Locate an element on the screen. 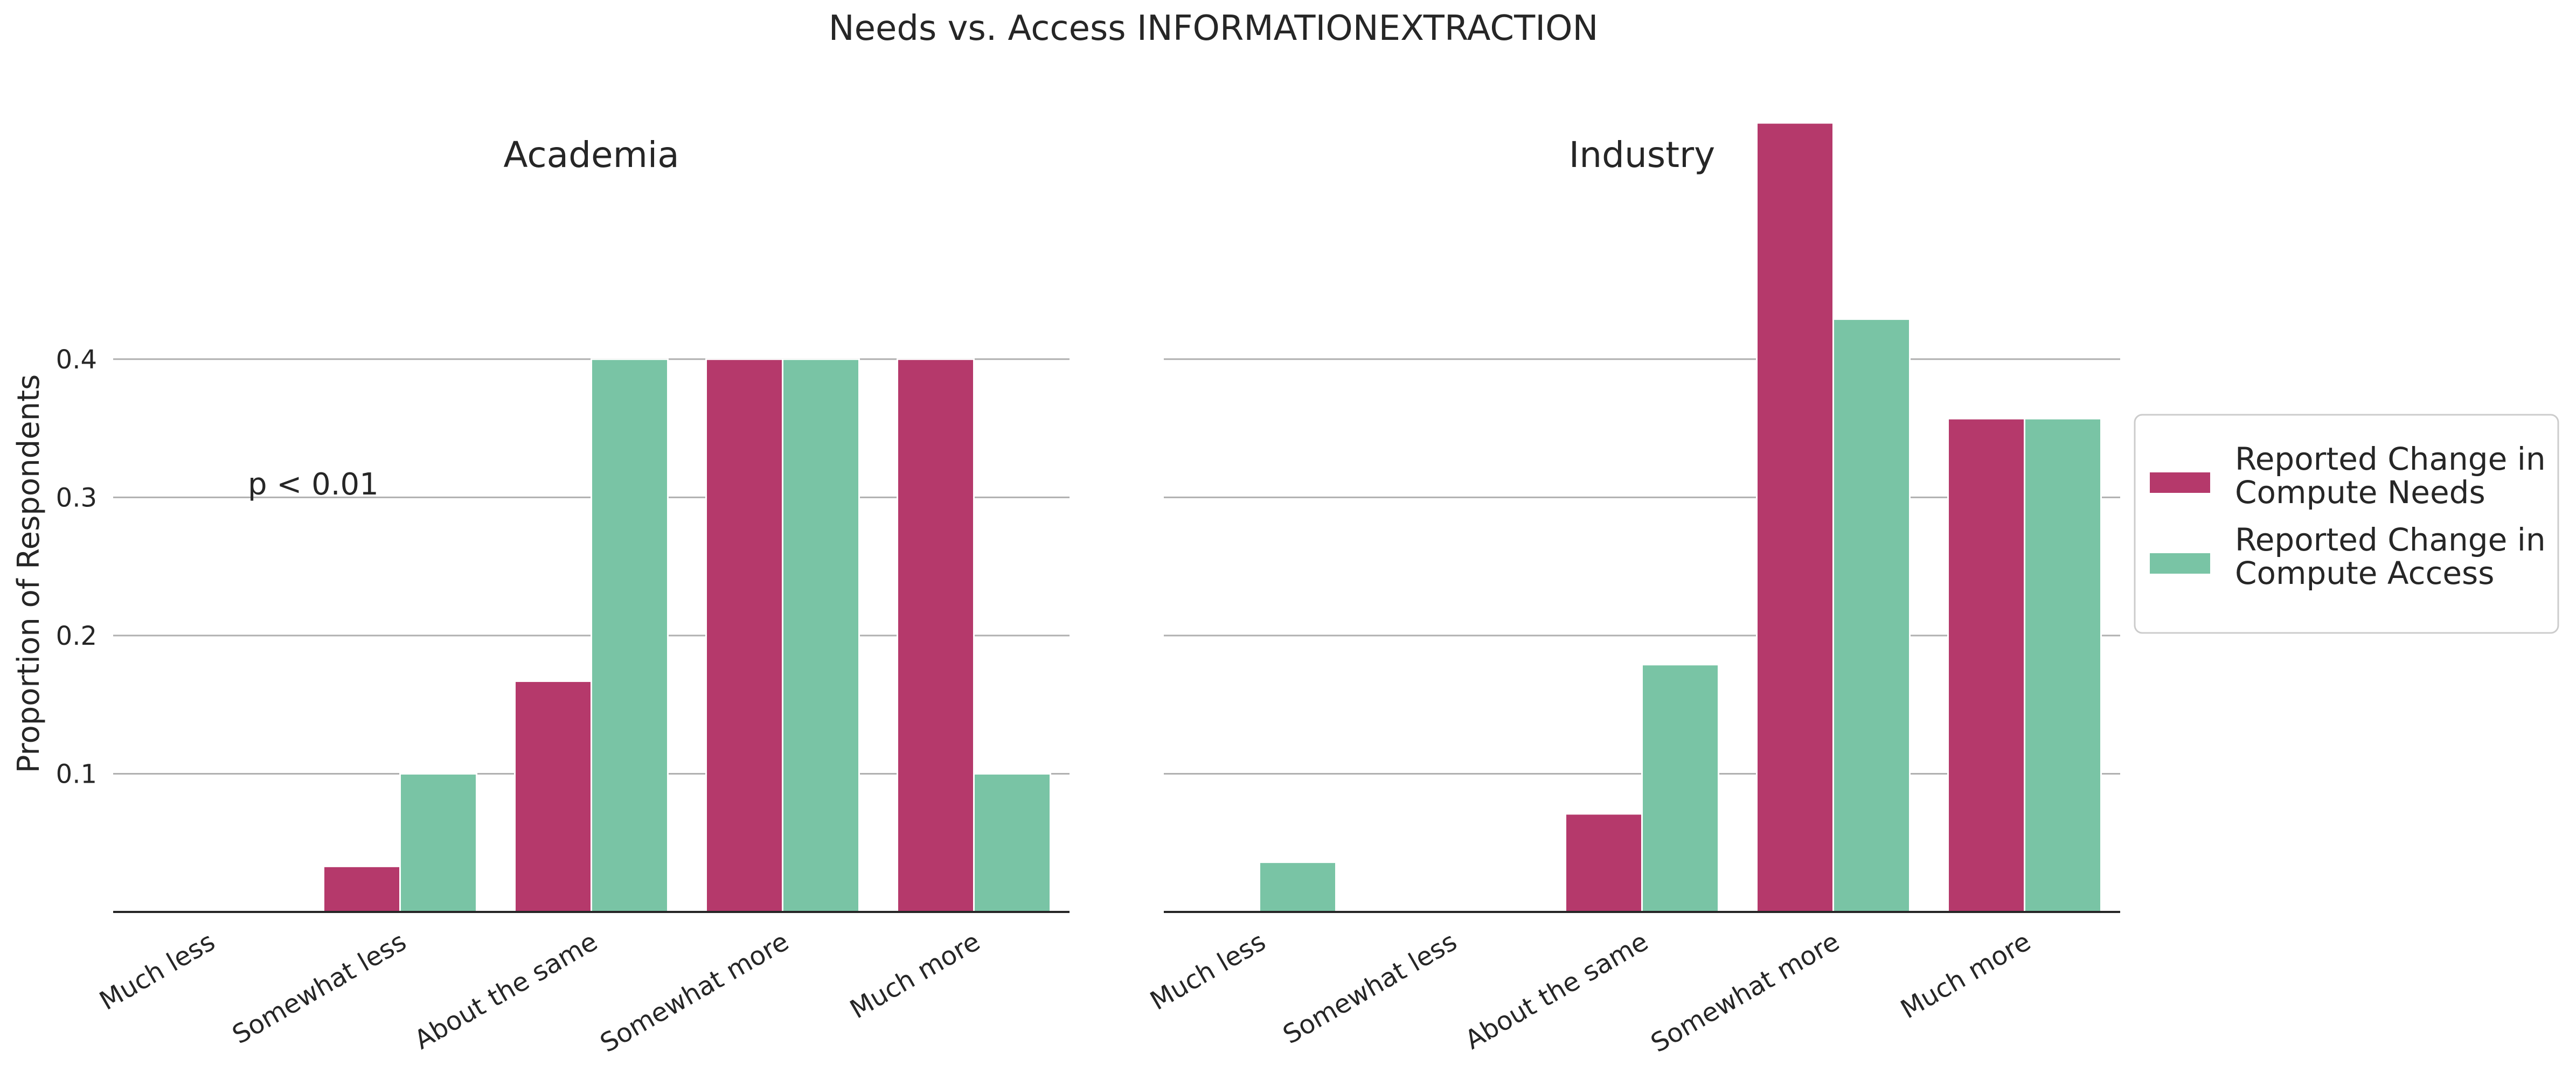 The image size is (2576, 1080). y-tick-label: 0.3 is located at coordinates (77, 498).